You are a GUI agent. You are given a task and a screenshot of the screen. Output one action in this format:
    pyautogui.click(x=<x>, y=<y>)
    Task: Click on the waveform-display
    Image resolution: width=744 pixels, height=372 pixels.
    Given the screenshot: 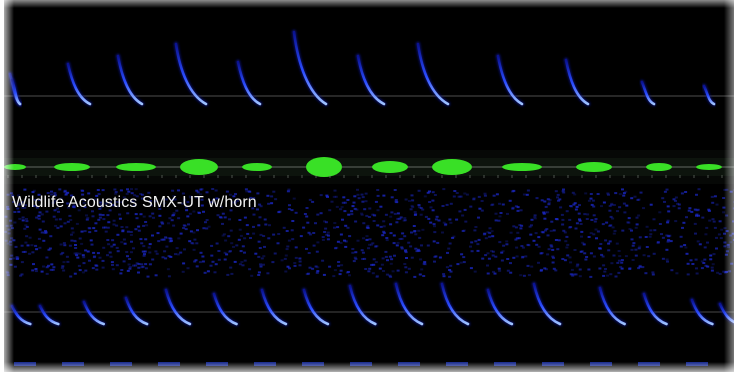 What is the action you would take?
    pyautogui.click(x=369, y=167)
    